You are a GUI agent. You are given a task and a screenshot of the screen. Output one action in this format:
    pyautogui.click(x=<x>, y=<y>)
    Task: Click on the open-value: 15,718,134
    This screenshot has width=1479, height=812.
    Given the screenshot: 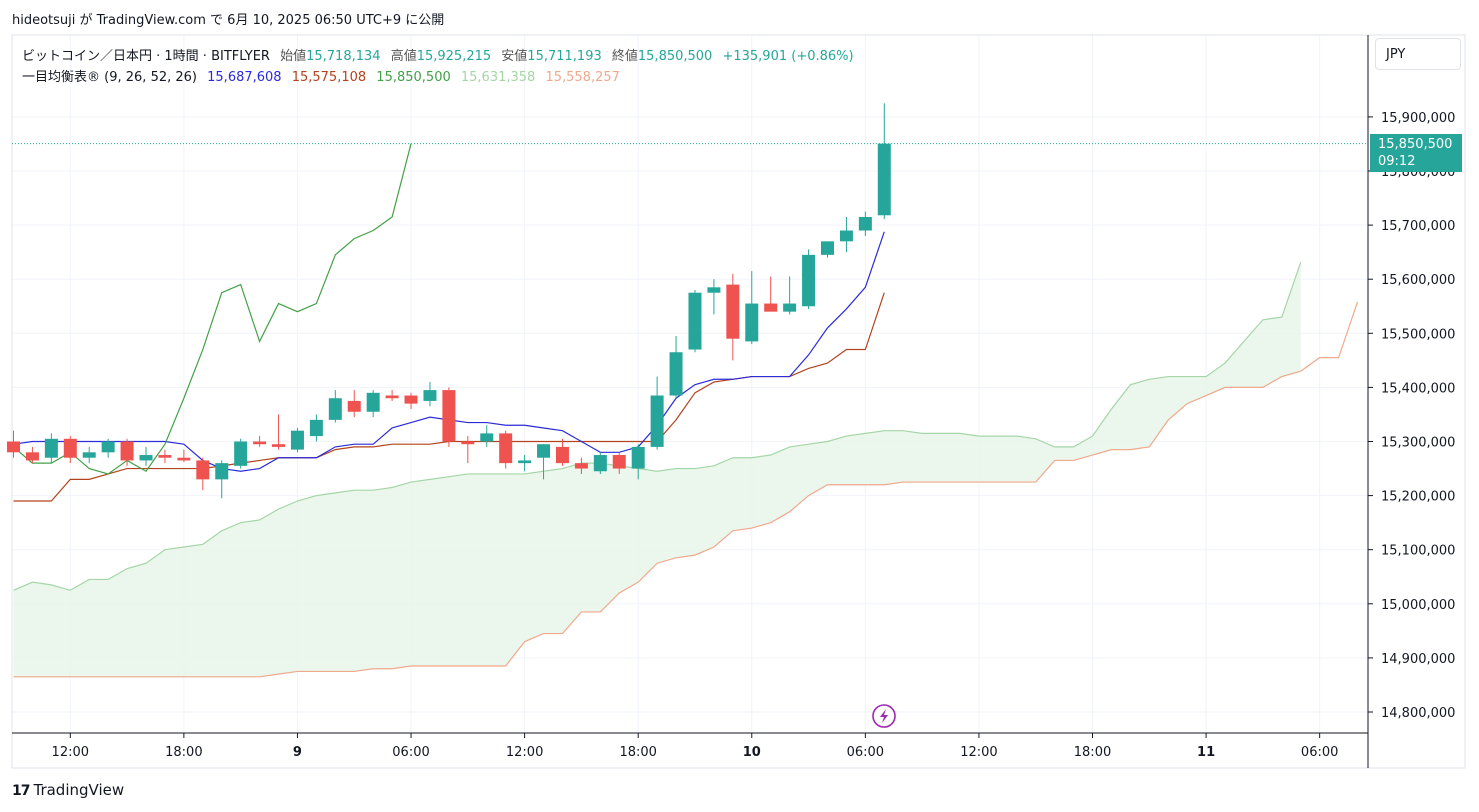 What is the action you would take?
    pyautogui.click(x=343, y=56)
    